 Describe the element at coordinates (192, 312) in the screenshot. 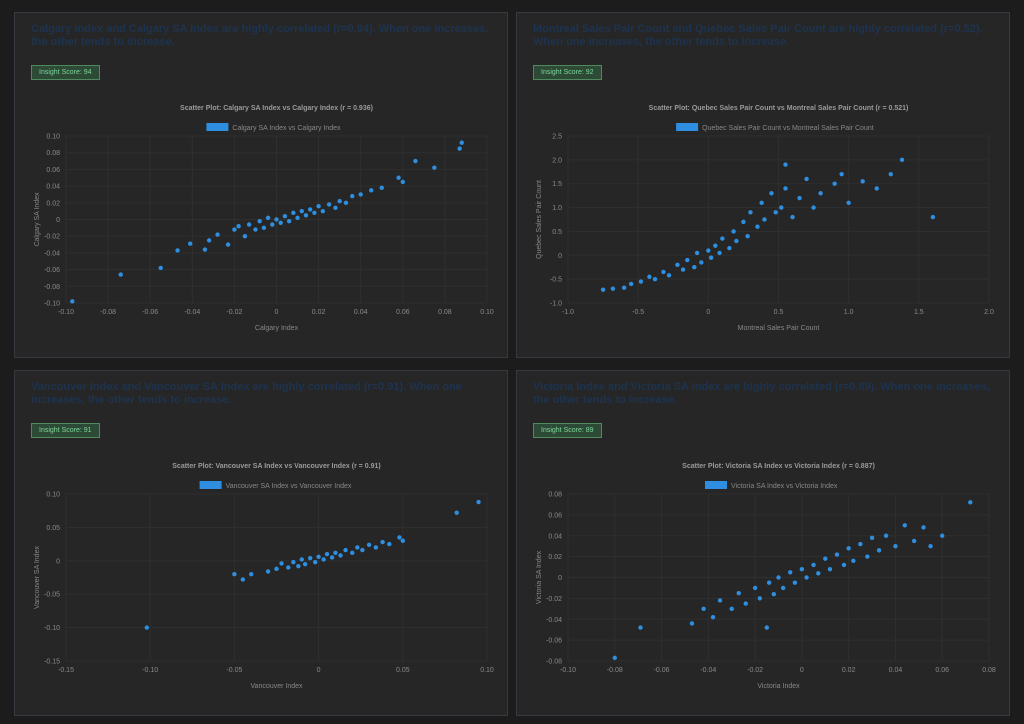

I see `x-tick-label: -0.04` at that location.